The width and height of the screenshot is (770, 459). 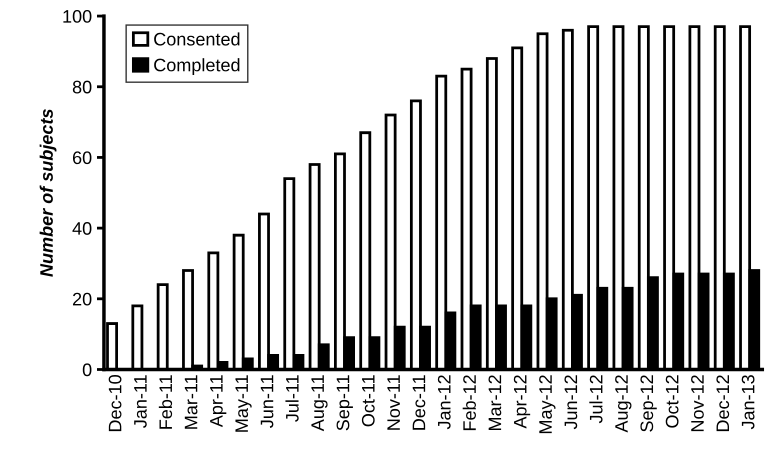 I want to click on x-tick-label: Jul-11, so click(x=292, y=398).